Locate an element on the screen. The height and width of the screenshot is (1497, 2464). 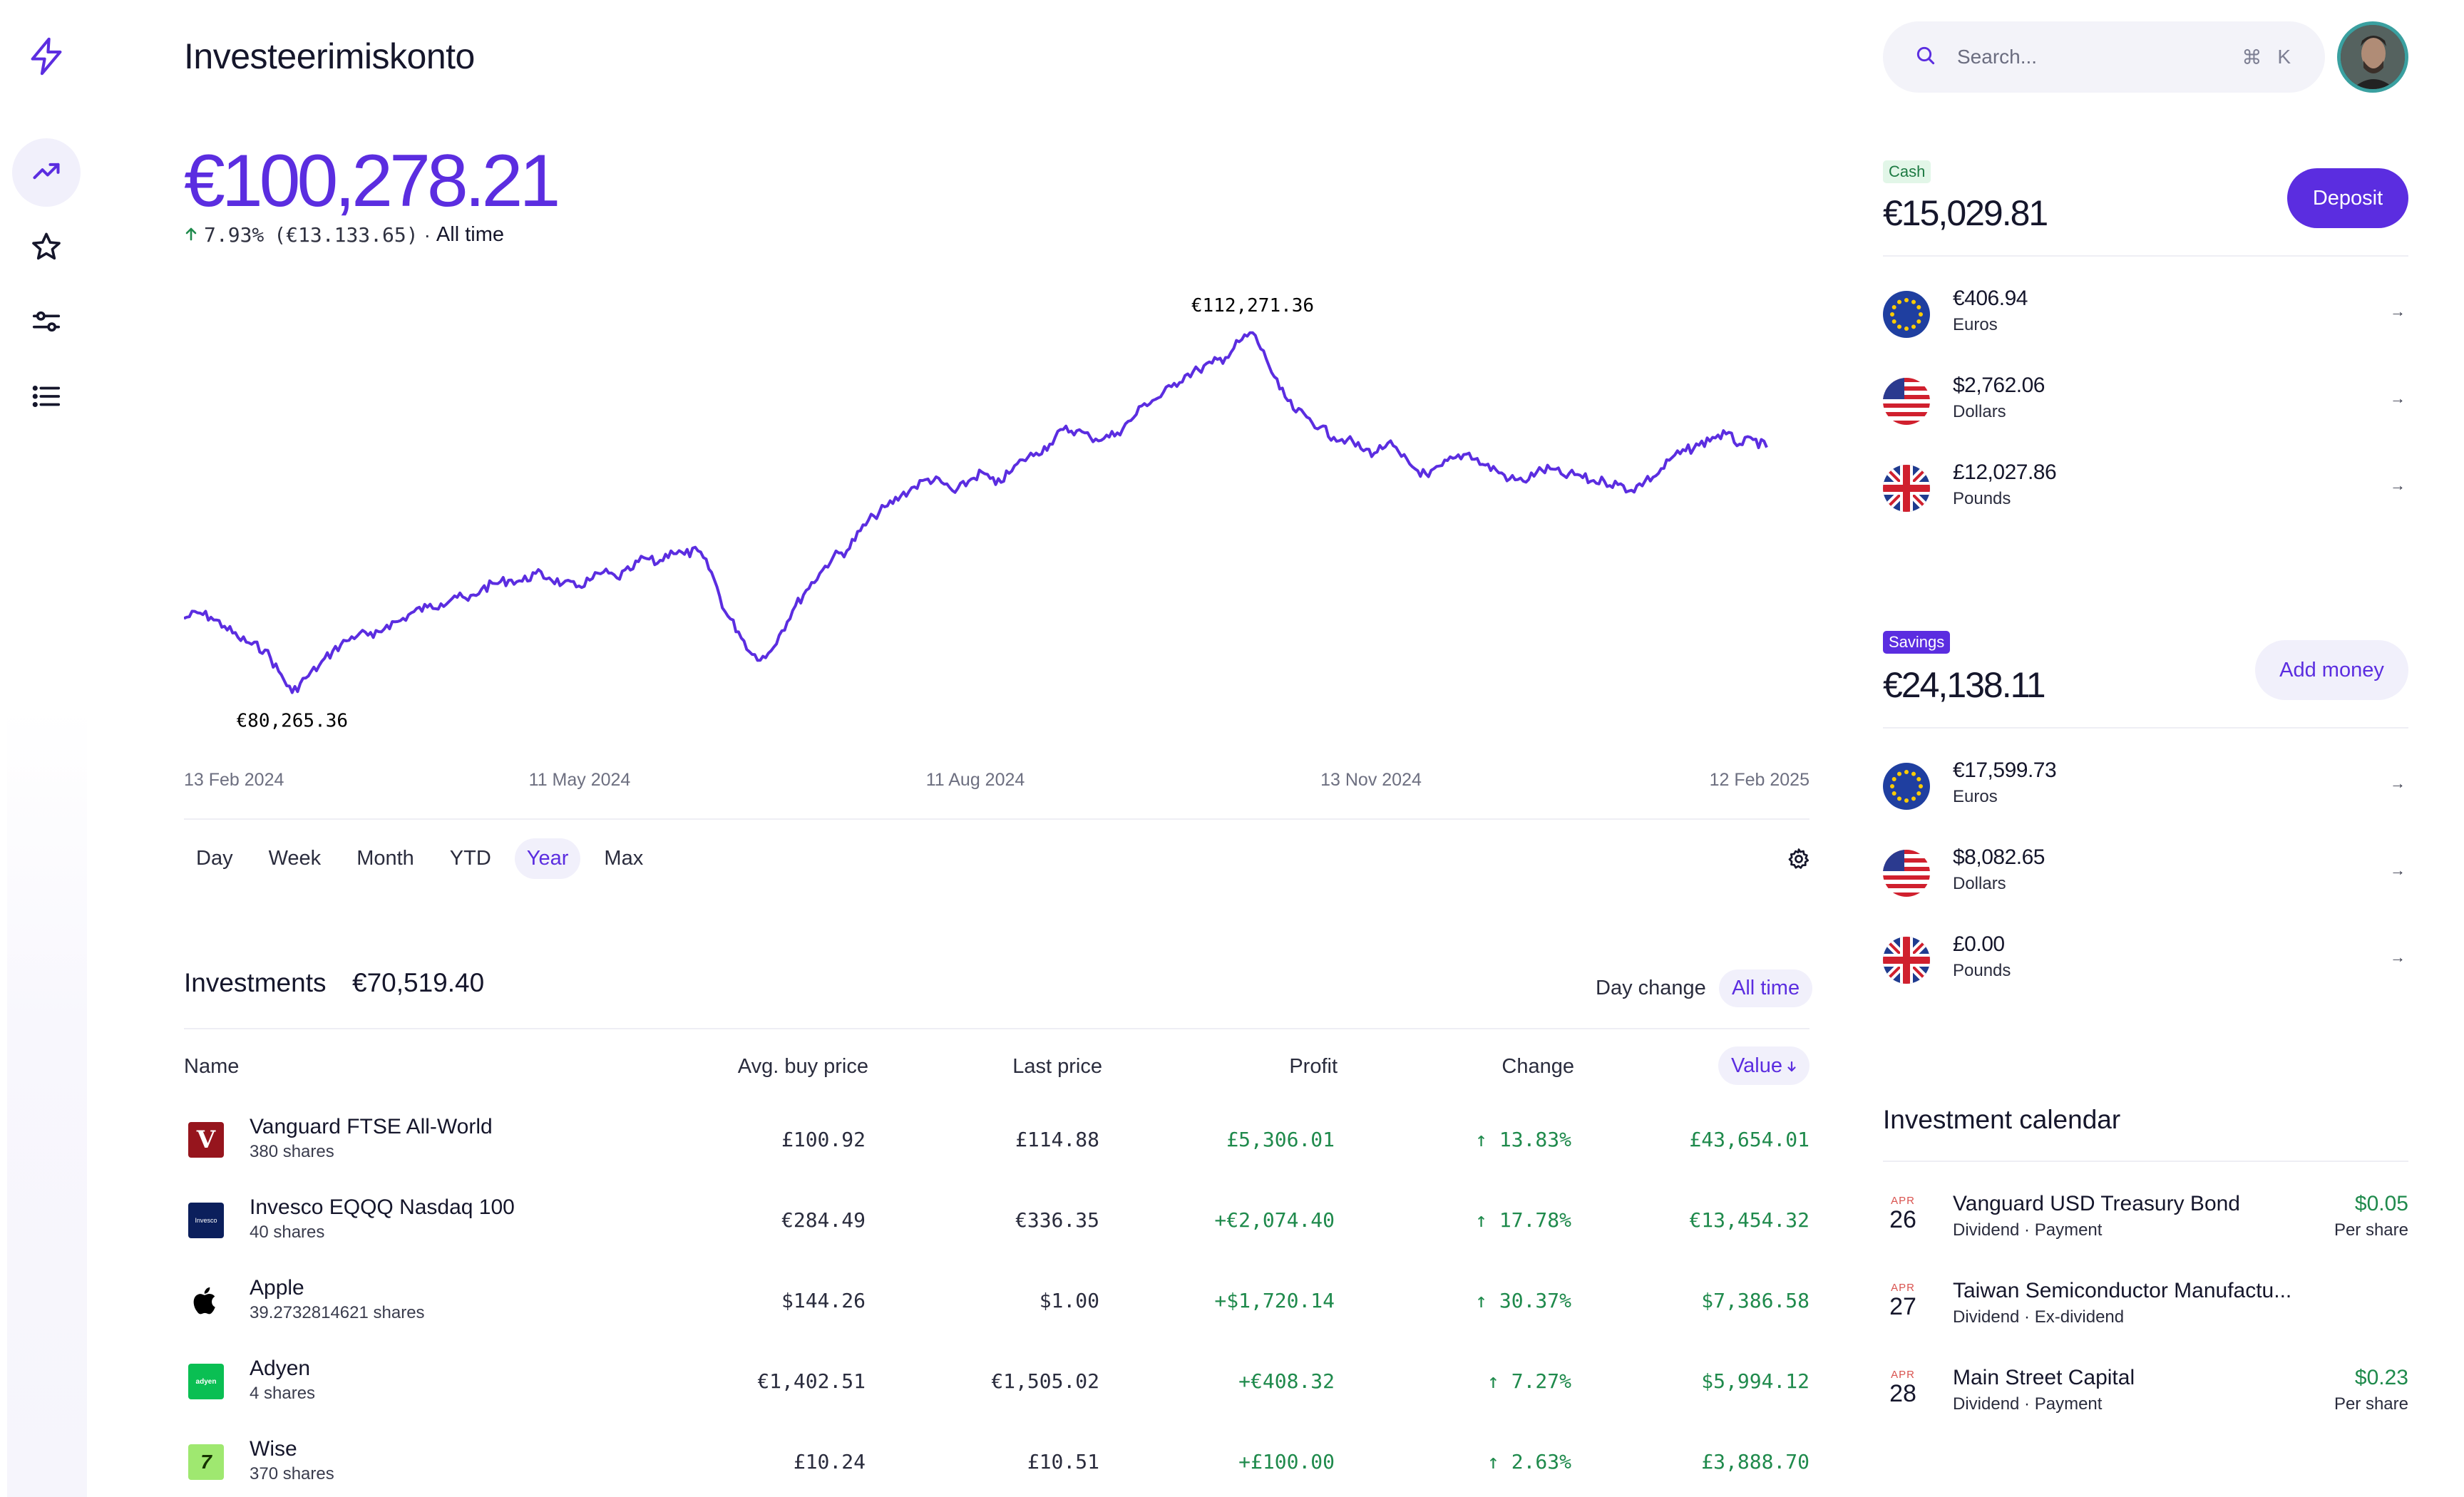
toggle-day-change: Day change is located at coordinates (1651, 988).